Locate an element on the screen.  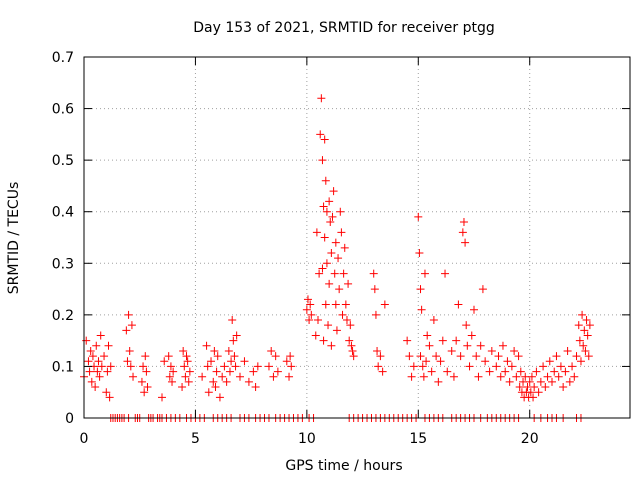
x-tick-label: 15 is located at coordinates (418, 439).